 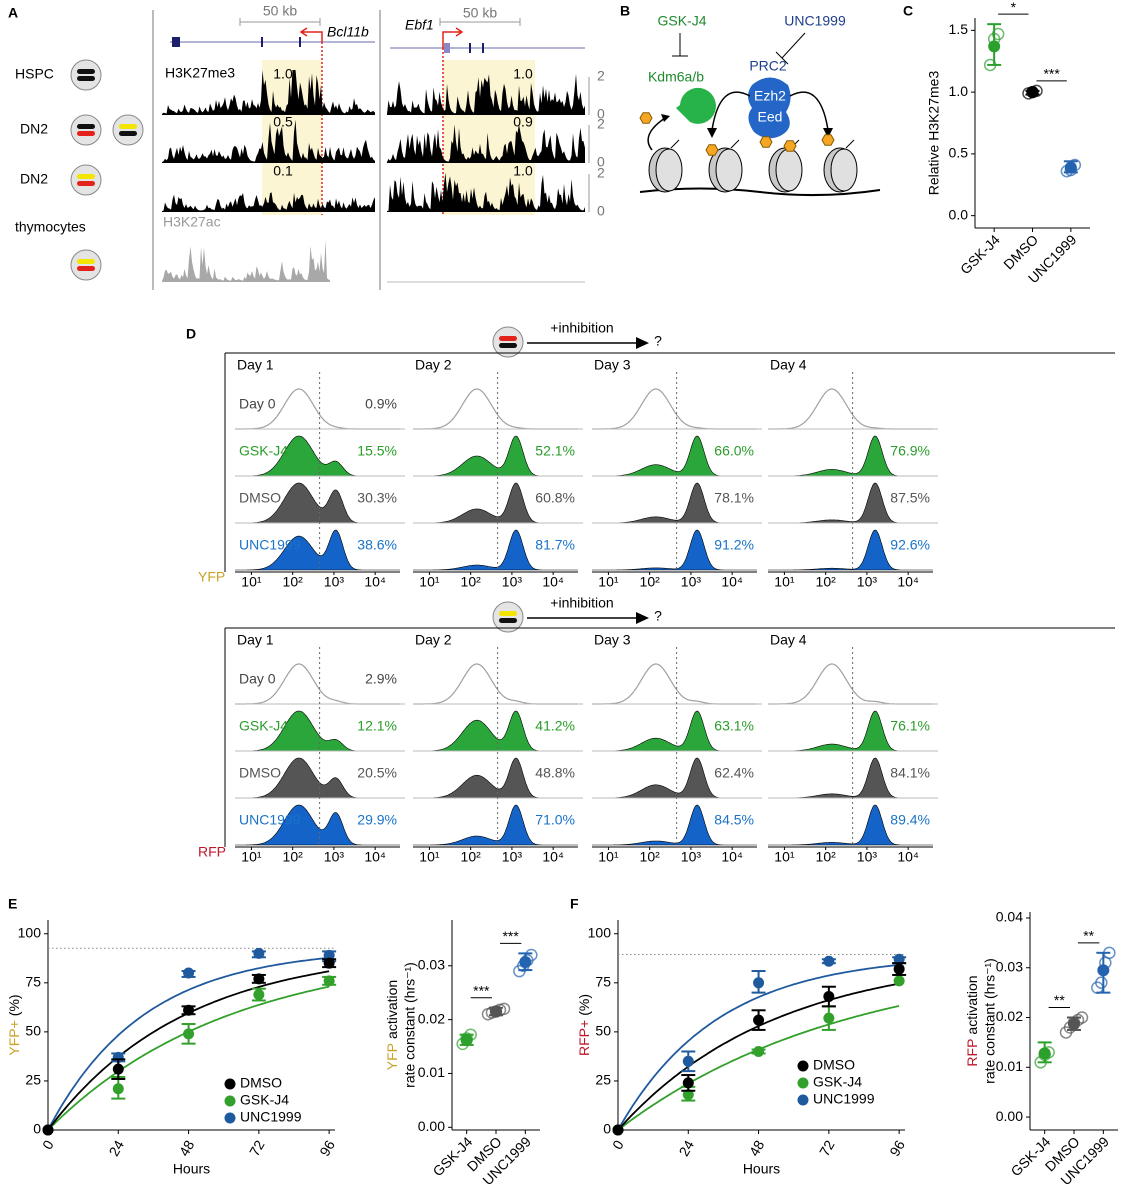 I want to click on percent-label: 78.1%, so click(x=734, y=498).